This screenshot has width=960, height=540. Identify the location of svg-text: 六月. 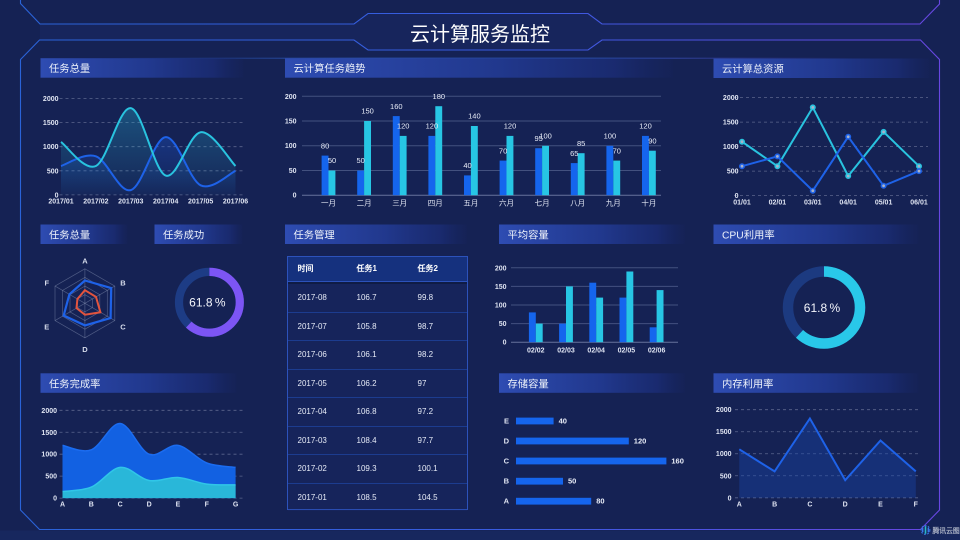
(506, 203).